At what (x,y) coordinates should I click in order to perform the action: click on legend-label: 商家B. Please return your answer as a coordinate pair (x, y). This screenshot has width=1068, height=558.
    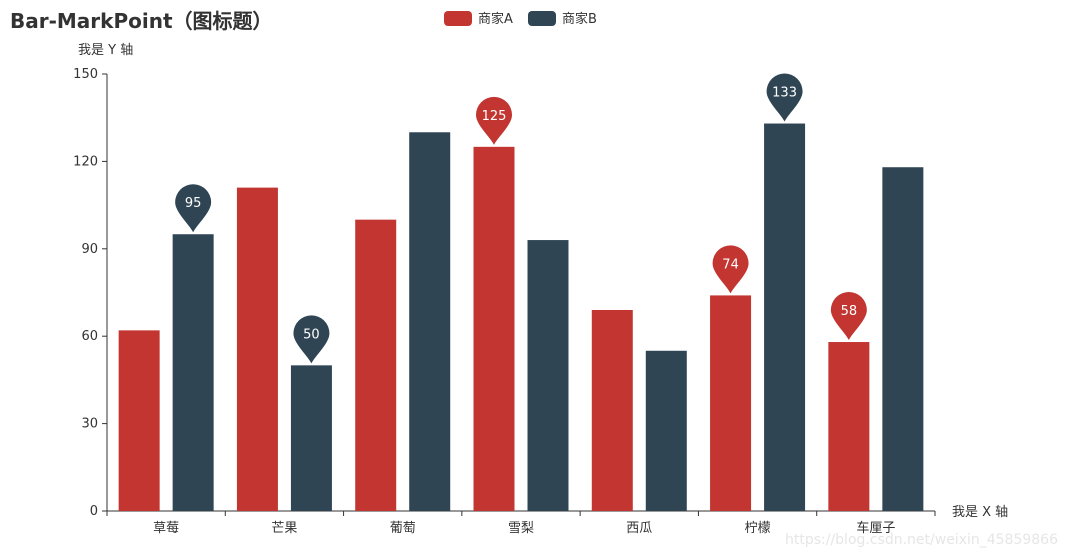
    Looking at the image, I should click on (579, 19).